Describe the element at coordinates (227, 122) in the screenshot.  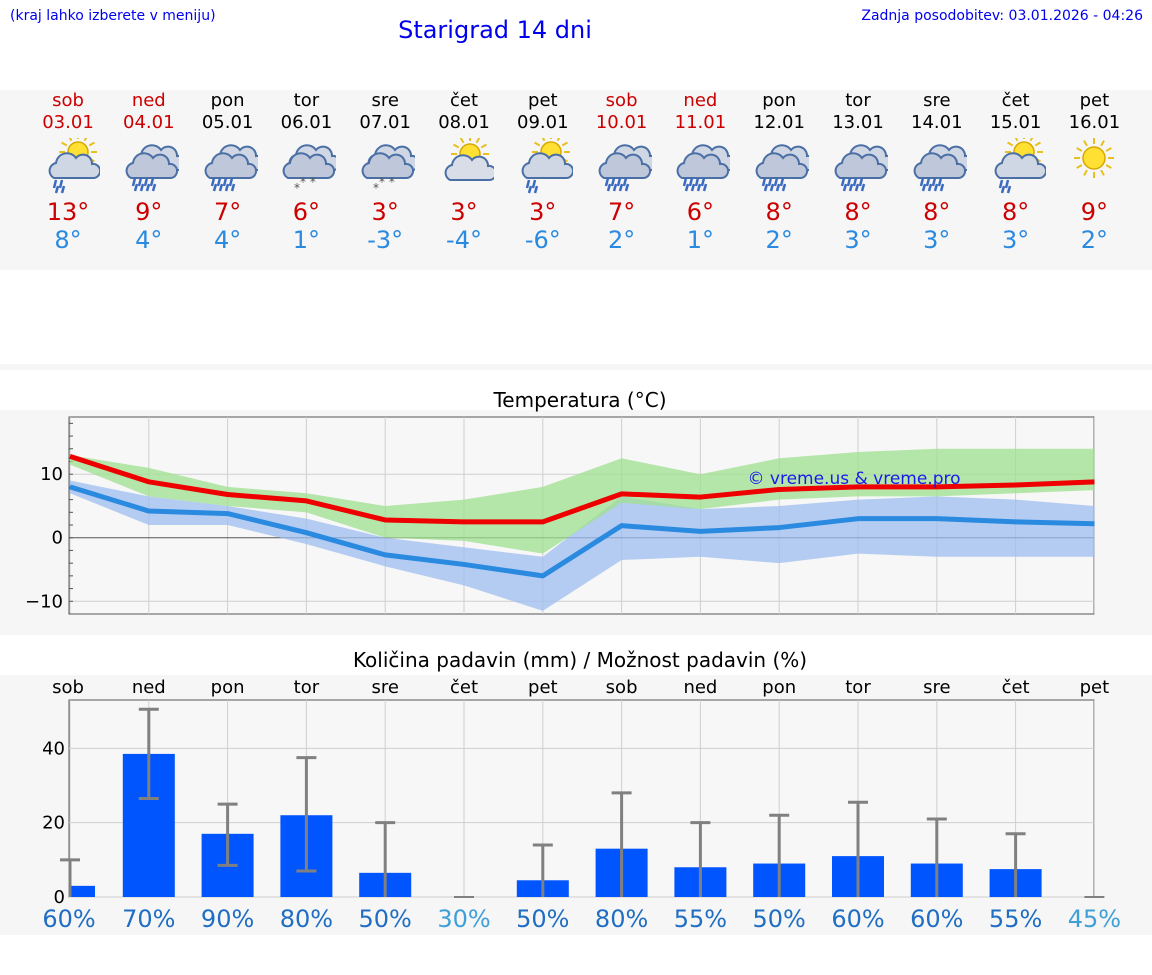
I see `day-date: 05.01` at that location.